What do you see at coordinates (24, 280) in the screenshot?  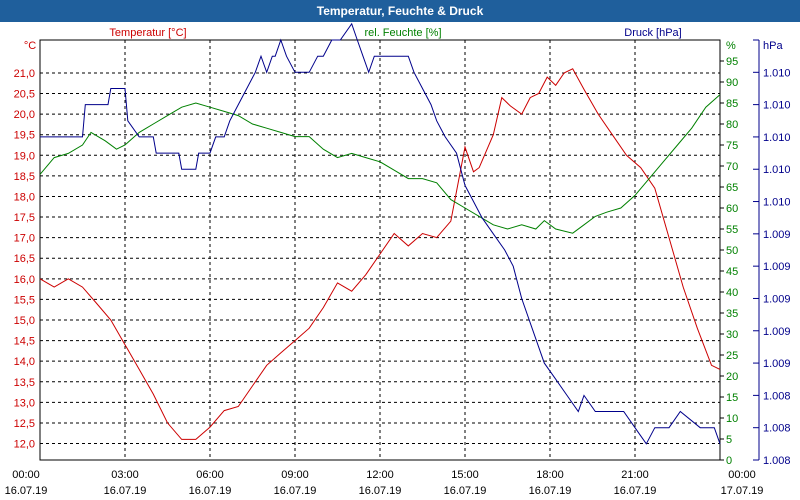 I see `y-tick-label-temperature: 16,0` at bounding box center [24, 280].